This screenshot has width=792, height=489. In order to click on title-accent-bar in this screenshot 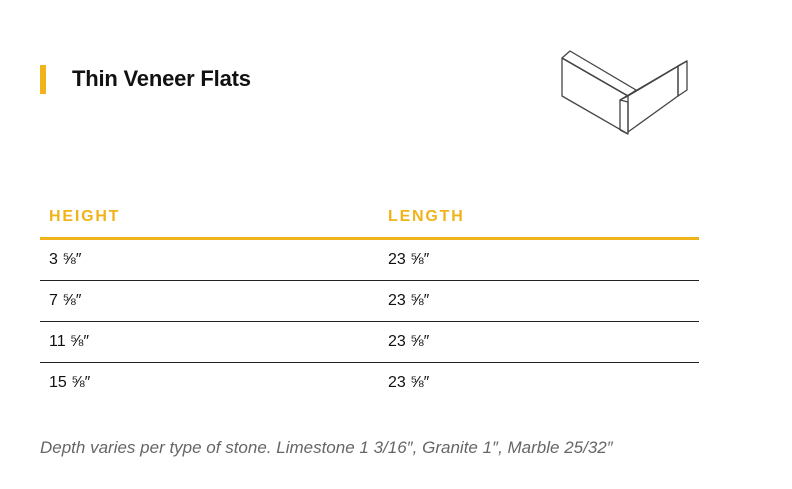, I will do `click(43, 79)`.